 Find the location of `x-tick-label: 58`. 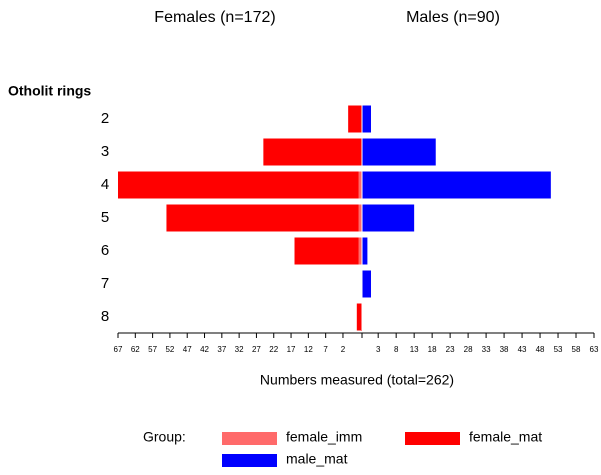

x-tick-label: 58 is located at coordinates (576, 349).